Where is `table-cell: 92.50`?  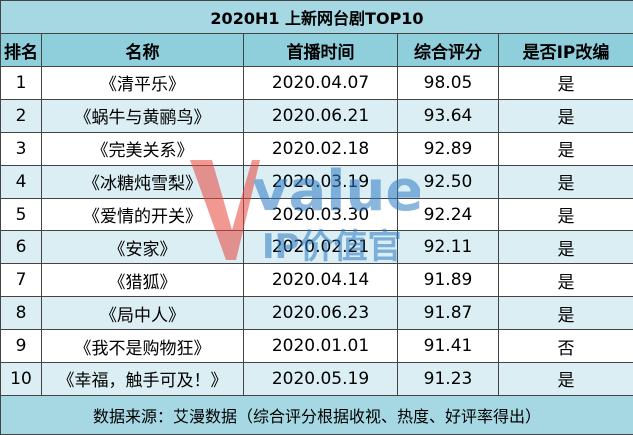
table-cell: 92.50 is located at coordinates (448, 181).